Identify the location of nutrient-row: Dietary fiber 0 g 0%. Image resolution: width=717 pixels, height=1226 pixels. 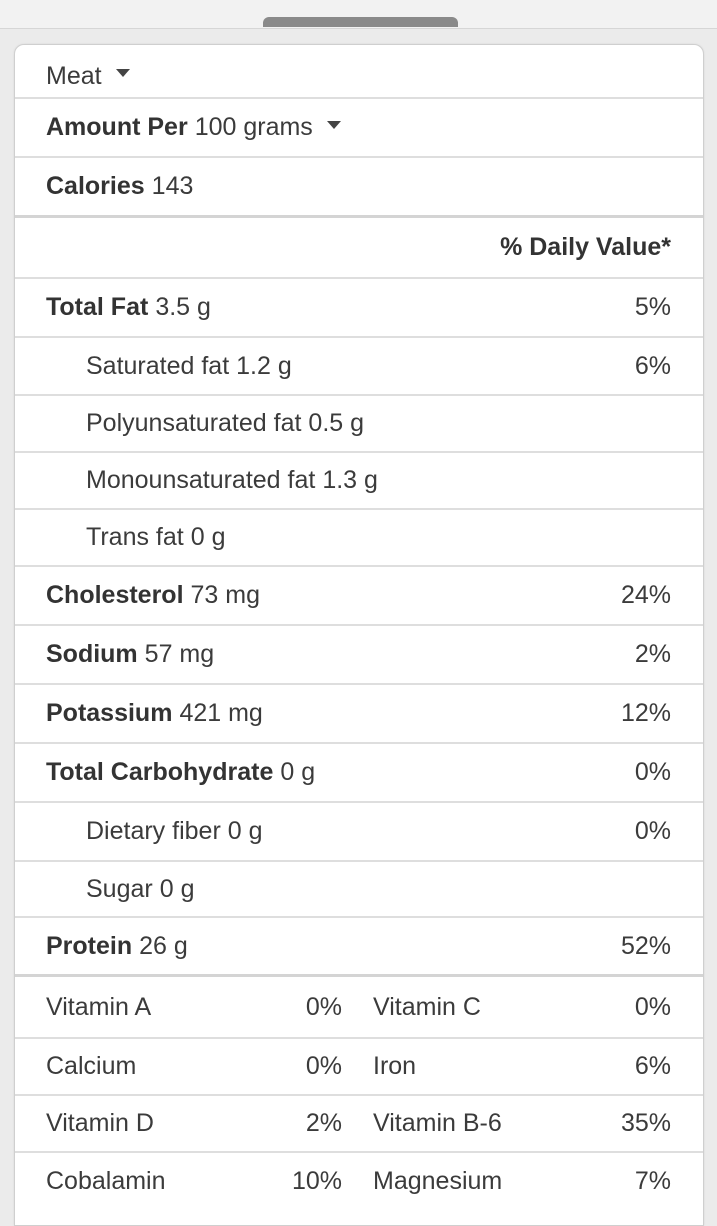
(359, 832).